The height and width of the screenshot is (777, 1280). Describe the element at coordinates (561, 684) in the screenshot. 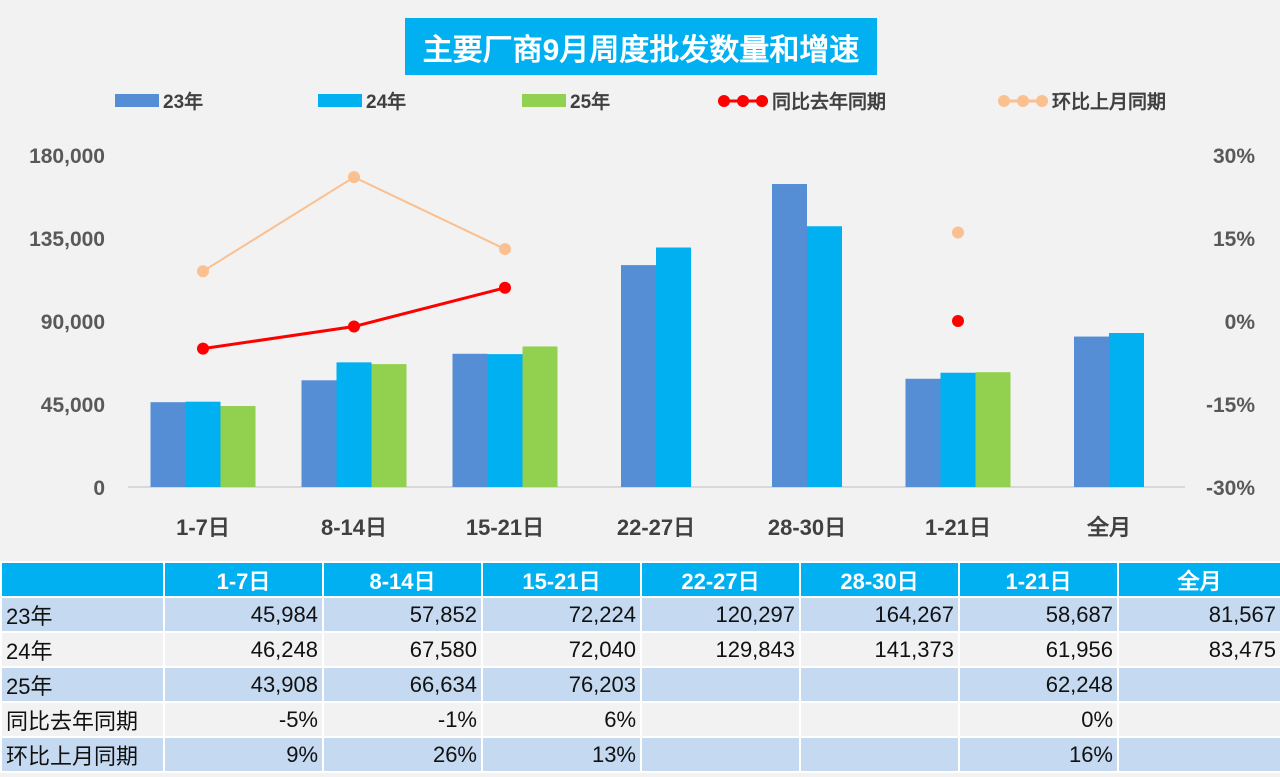

I see `table-cell: 76,203` at that location.